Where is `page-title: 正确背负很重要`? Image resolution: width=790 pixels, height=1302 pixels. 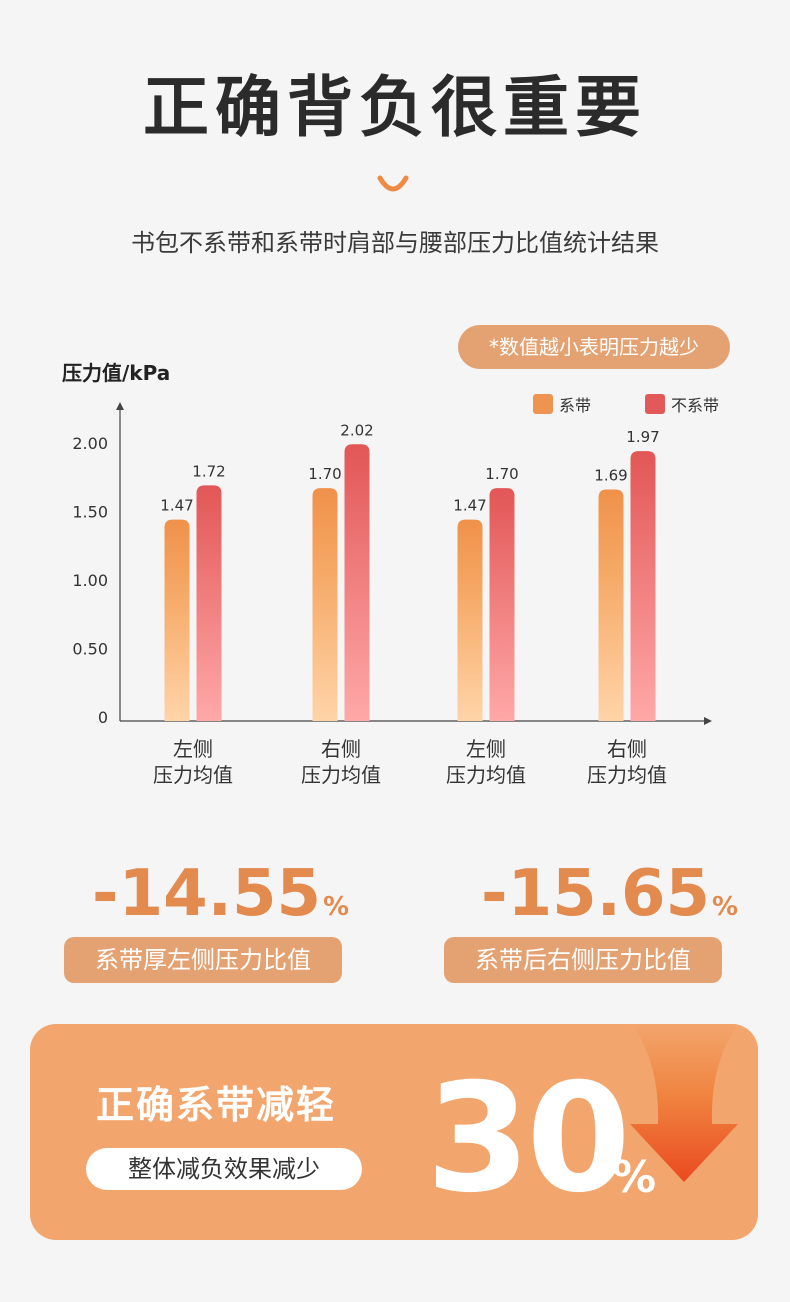 page-title: 正确背负很重要 is located at coordinates (395, 107).